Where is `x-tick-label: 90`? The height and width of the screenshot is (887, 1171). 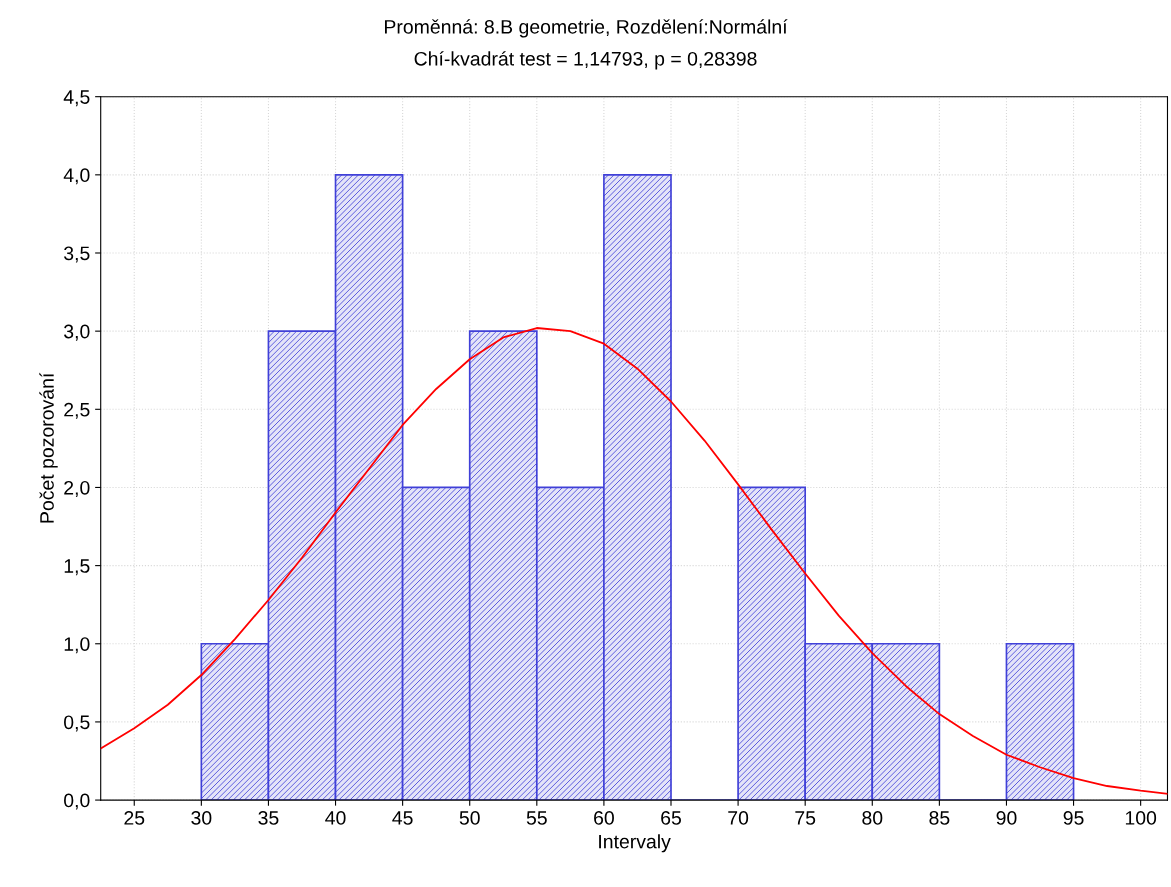
x-tick-label: 90 is located at coordinates (1006, 818).